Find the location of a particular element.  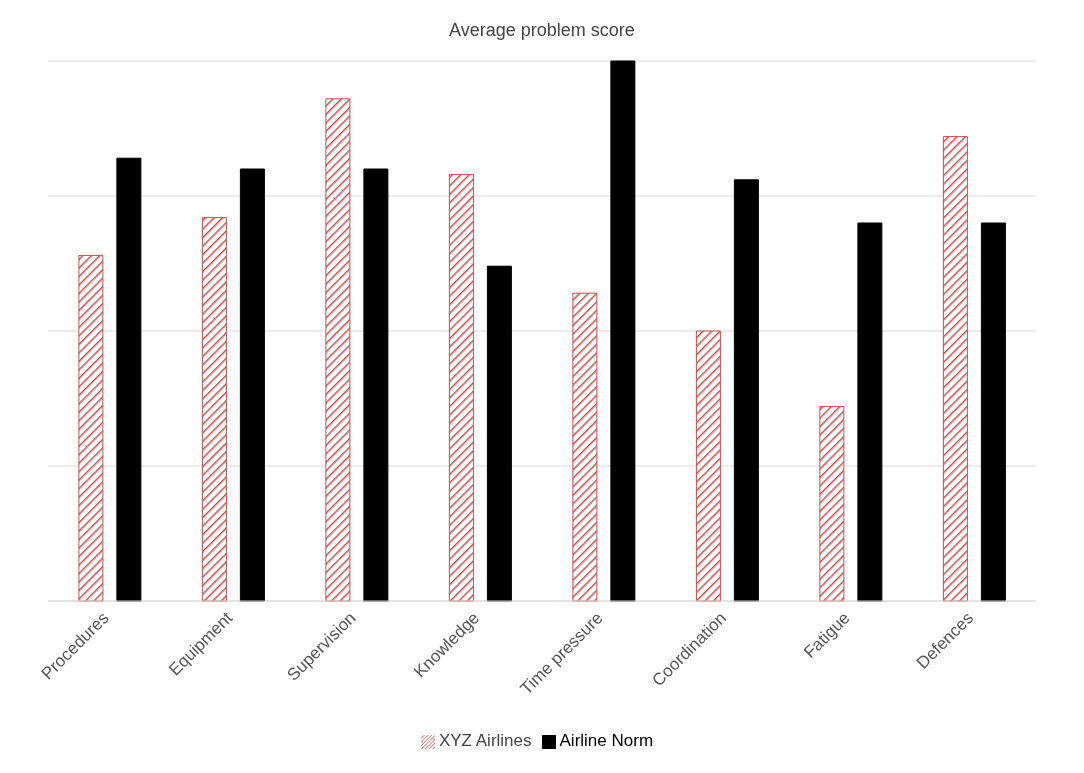

legend-label: XYZ Airlines is located at coordinates (485, 740).